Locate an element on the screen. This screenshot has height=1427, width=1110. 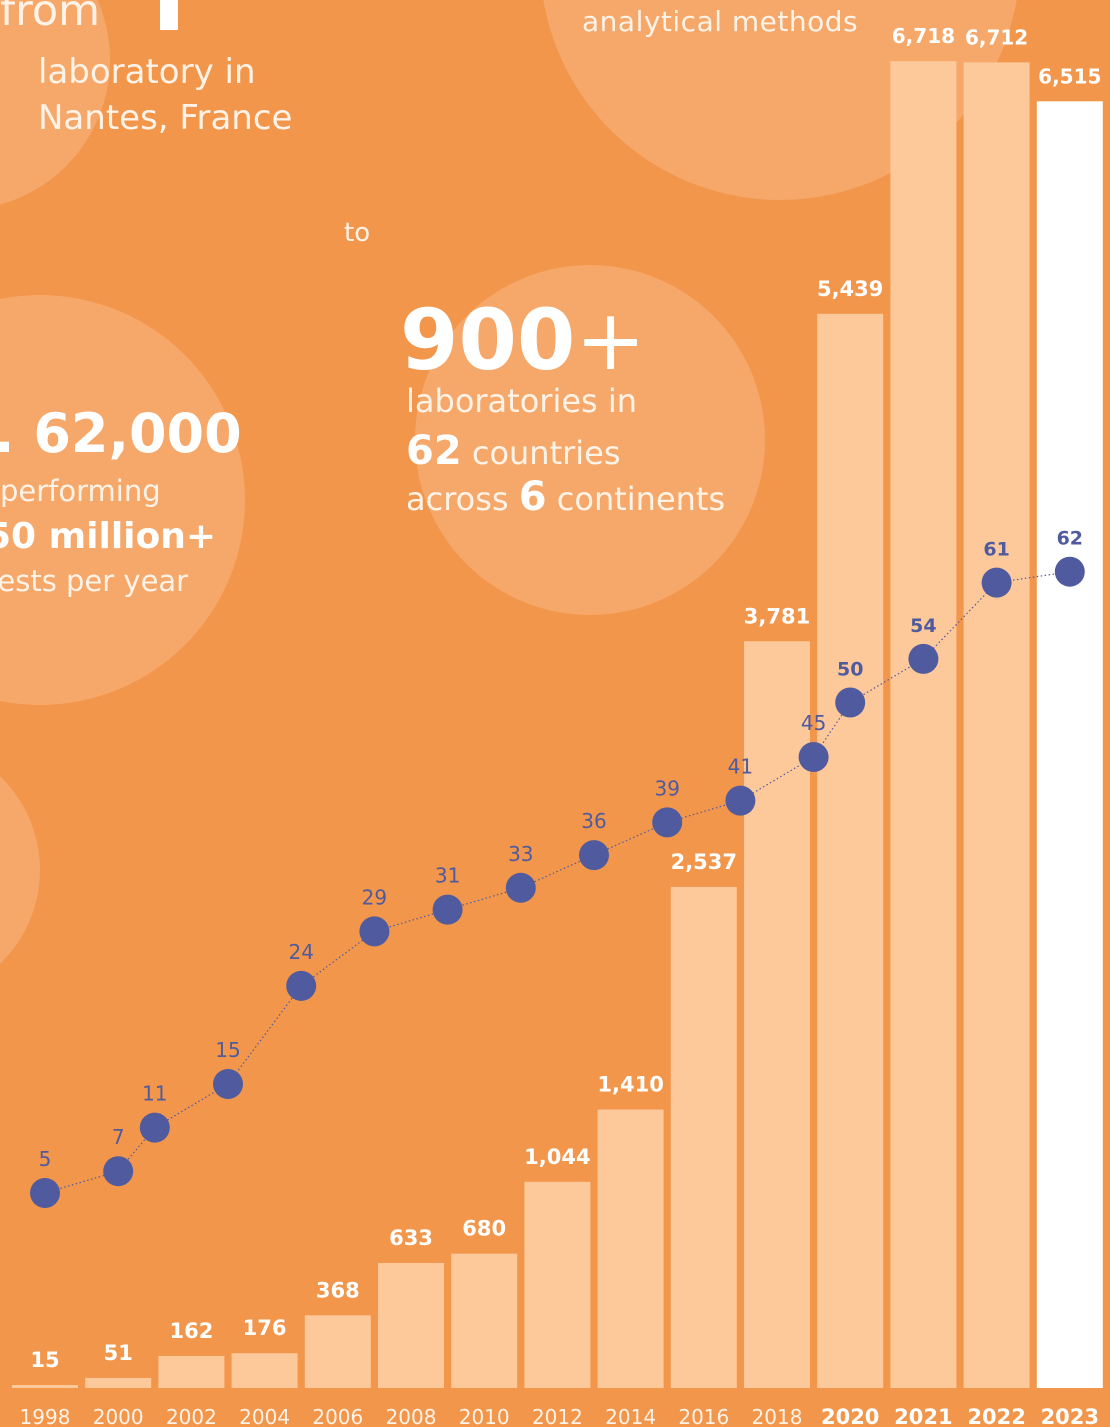
continents-word: continents is located at coordinates (641, 499).